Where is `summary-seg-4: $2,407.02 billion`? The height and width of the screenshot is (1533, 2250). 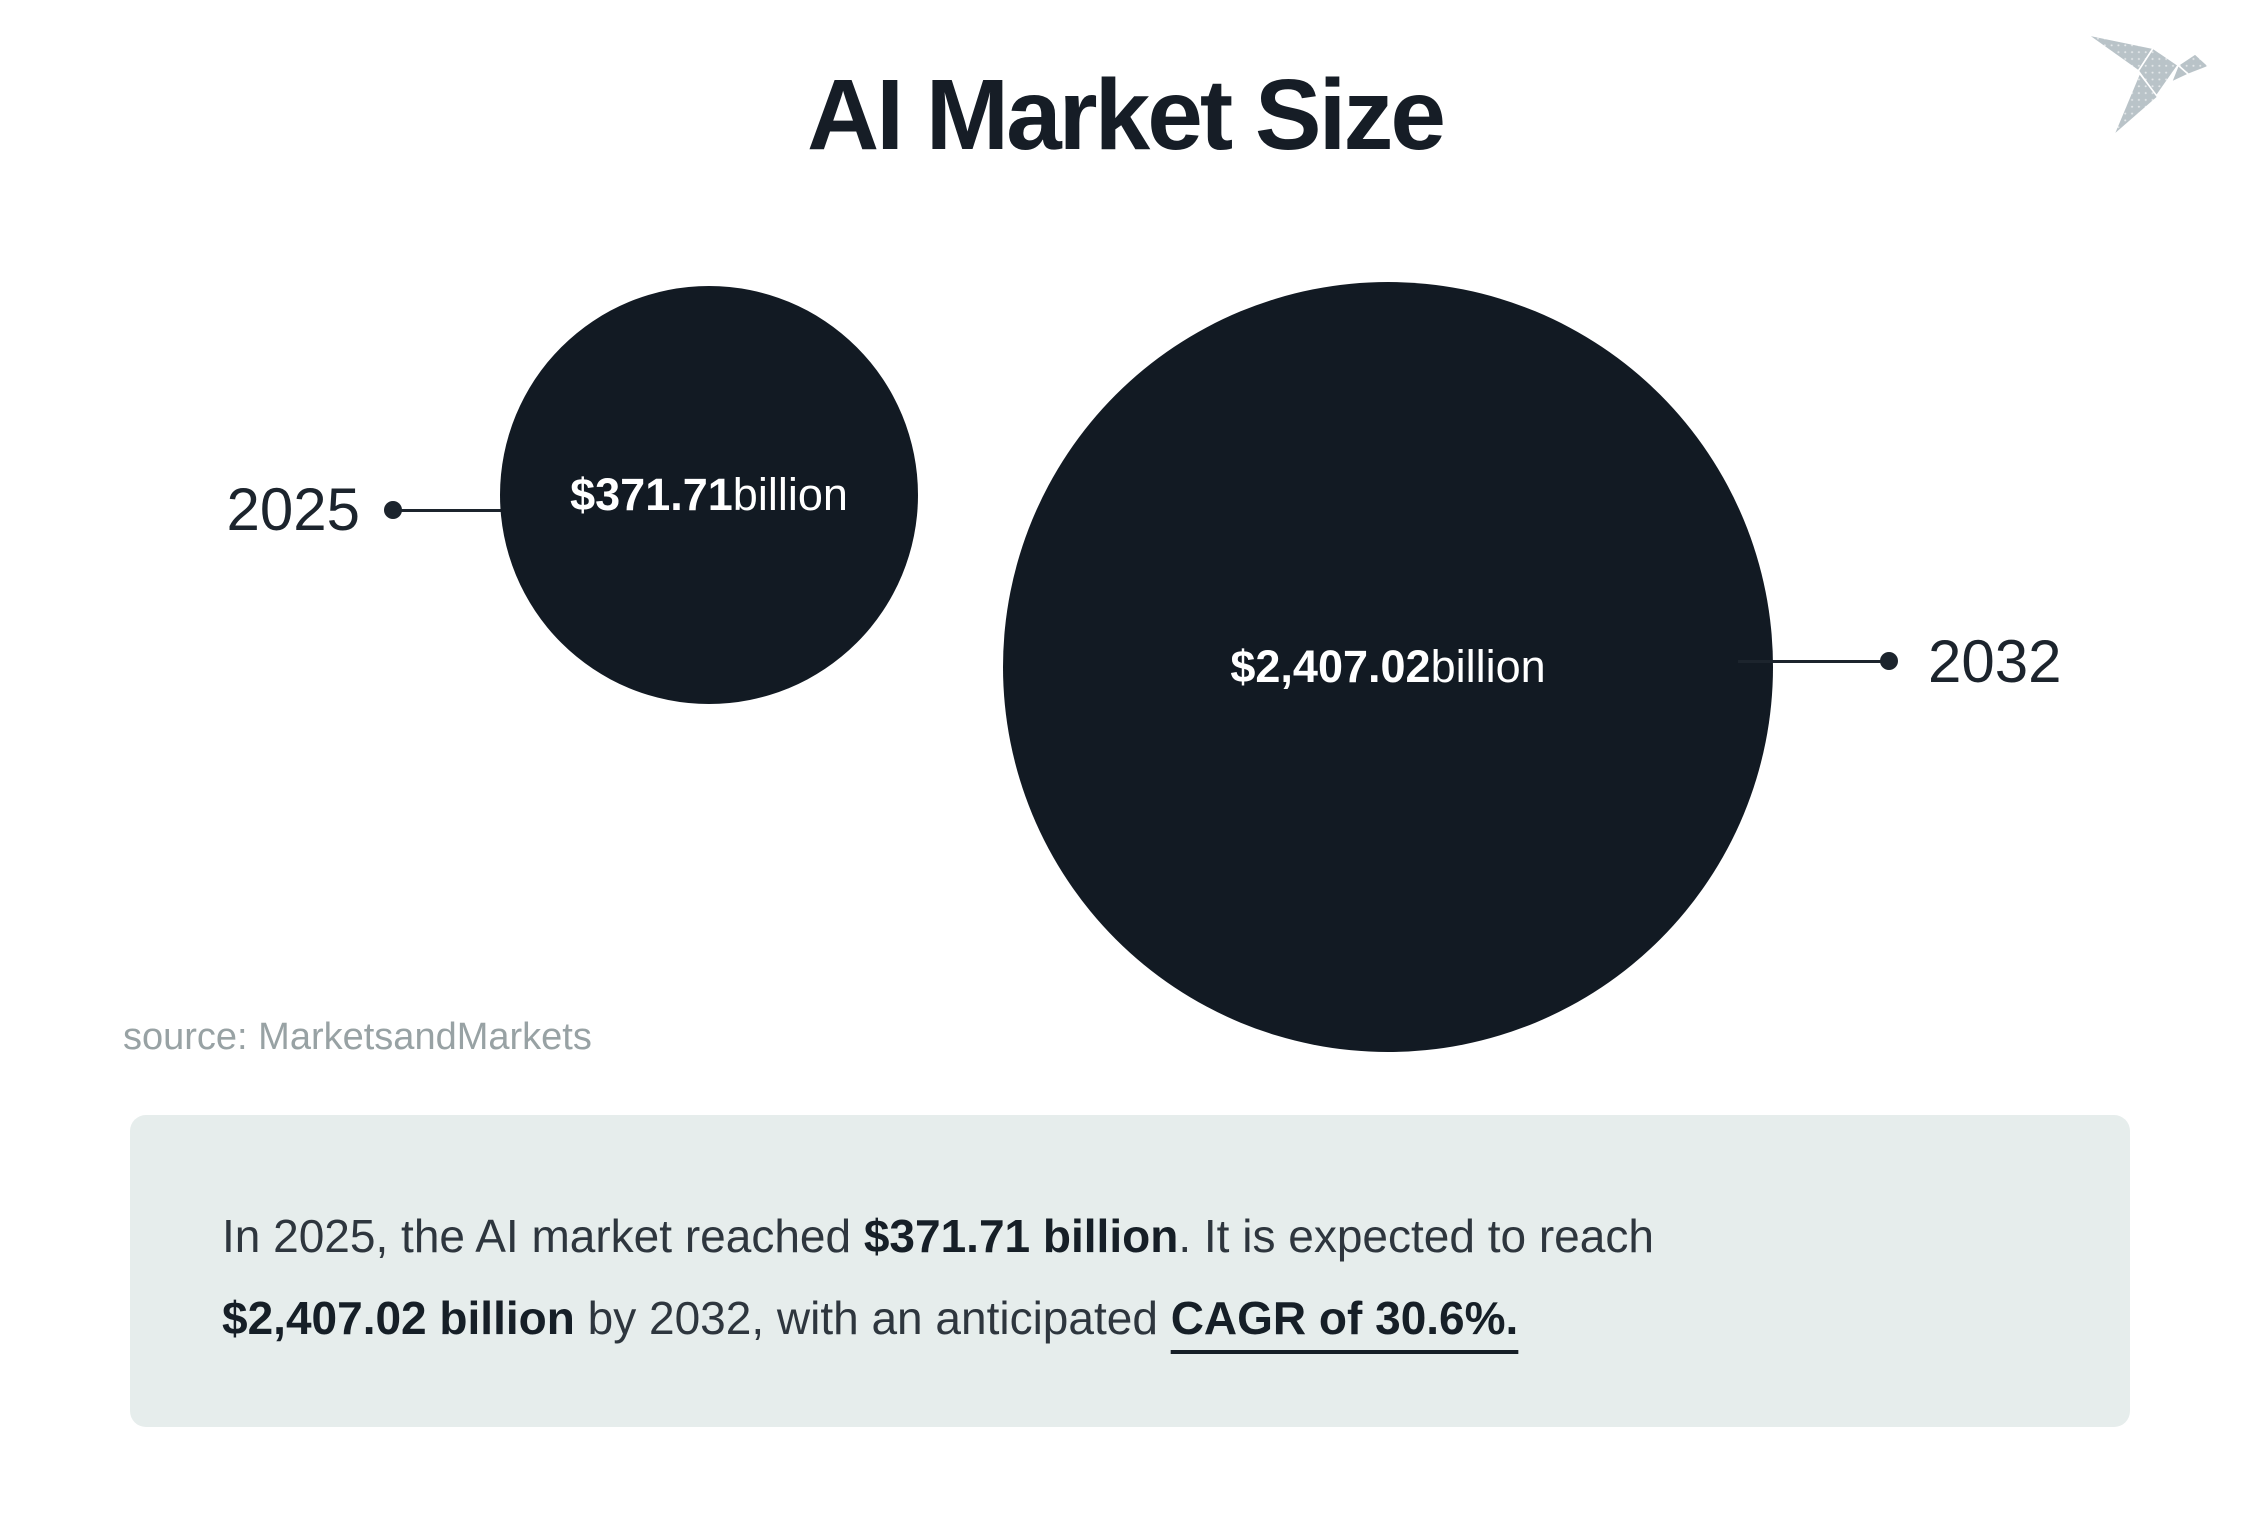
summary-seg-4: $2,407.02 billion is located at coordinates (398, 1318).